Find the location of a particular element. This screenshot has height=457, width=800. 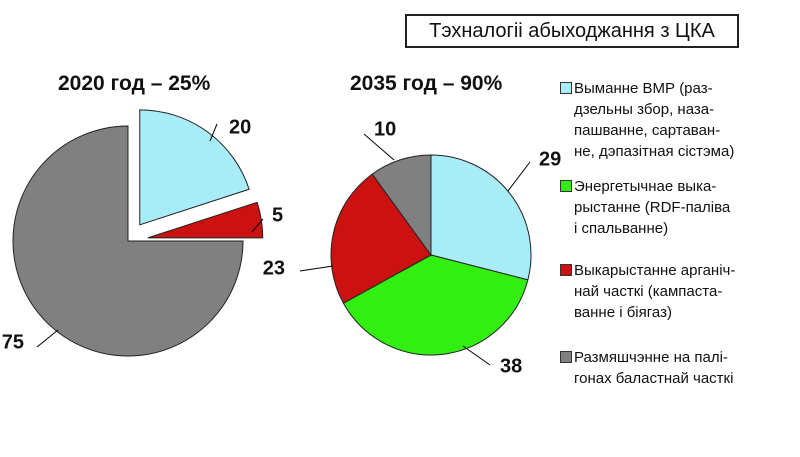

legend-line: пашванне, сартаван- is located at coordinates (647, 130).